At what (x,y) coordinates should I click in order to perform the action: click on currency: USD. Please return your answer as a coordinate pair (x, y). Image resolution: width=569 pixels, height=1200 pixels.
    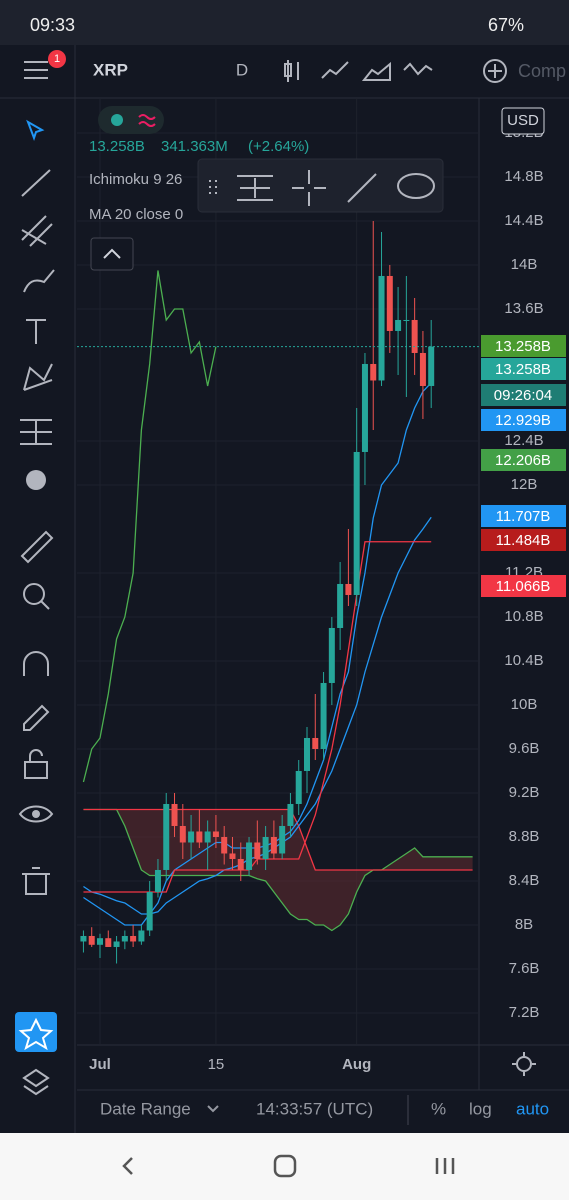
    Looking at the image, I should click on (523, 120).